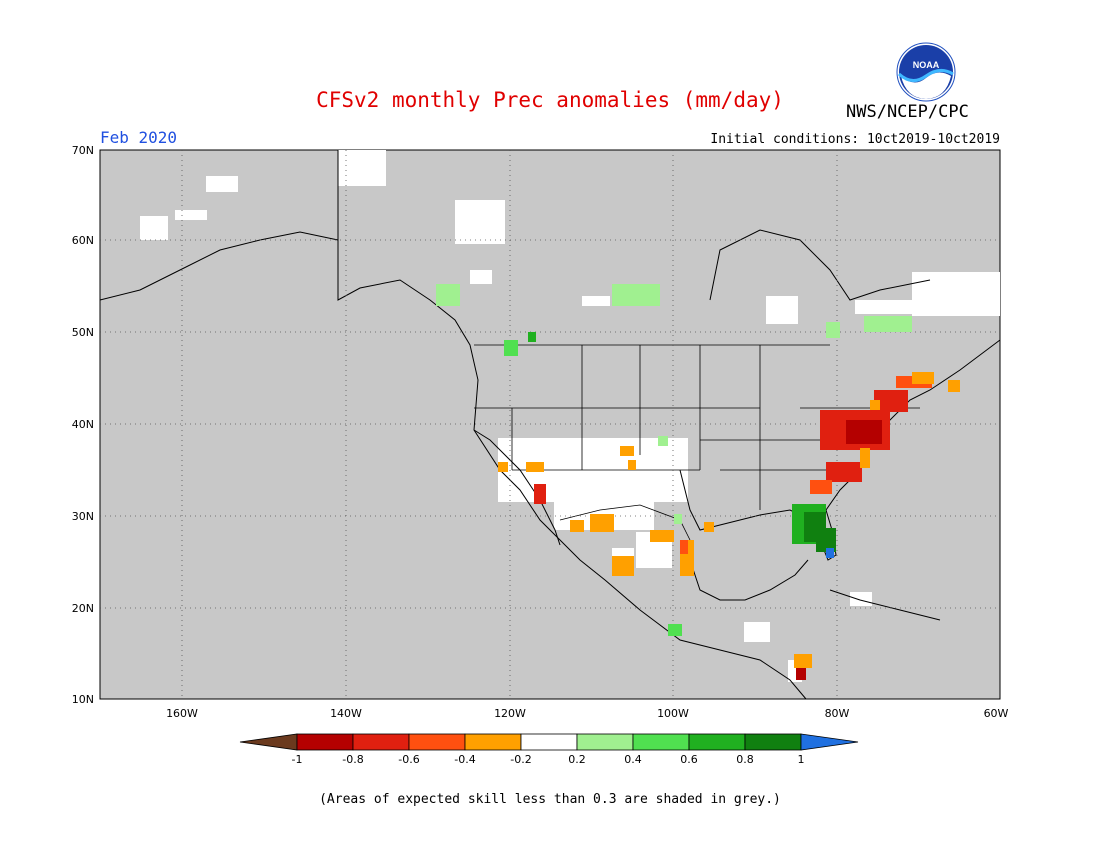 The height and width of the screenshot is (850, 1100). Describe the element at coordinates (408, 759) in the screenshot. I see `colorbar-tick-label: -0.6` at that location.